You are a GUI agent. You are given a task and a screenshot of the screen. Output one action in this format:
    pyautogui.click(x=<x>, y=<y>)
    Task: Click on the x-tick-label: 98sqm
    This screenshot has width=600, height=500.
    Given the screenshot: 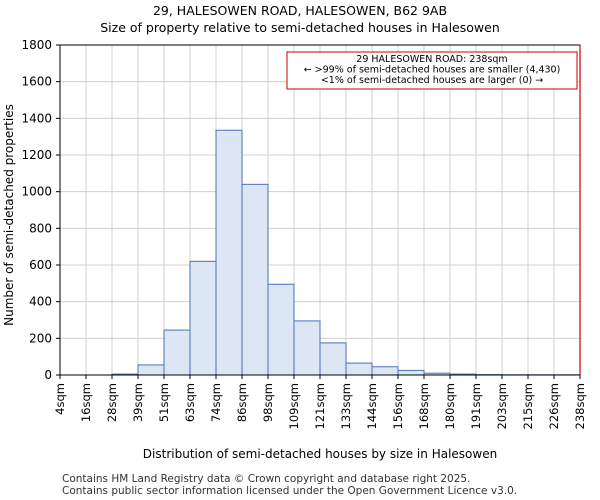 What is the action you would take?
    pyautogui.click(x=268, y=402)
    